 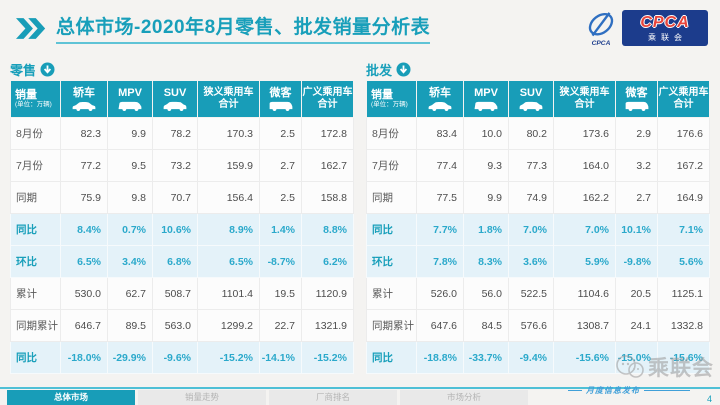 I want to click on cell-value: 164.0, so click(x=584, y=165).